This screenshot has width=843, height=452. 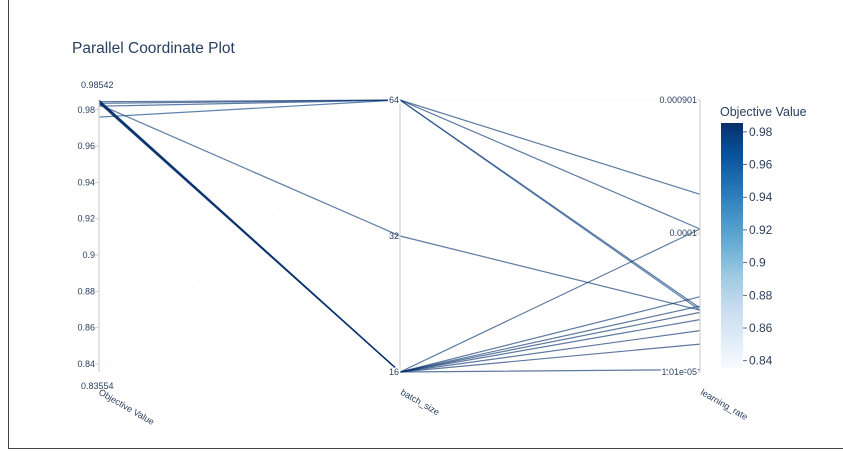 What do you see at coordinates (761, 295) in the screenshot?
I see `colorbar-tick-label: 0.88` at bounding box center [761, 295].